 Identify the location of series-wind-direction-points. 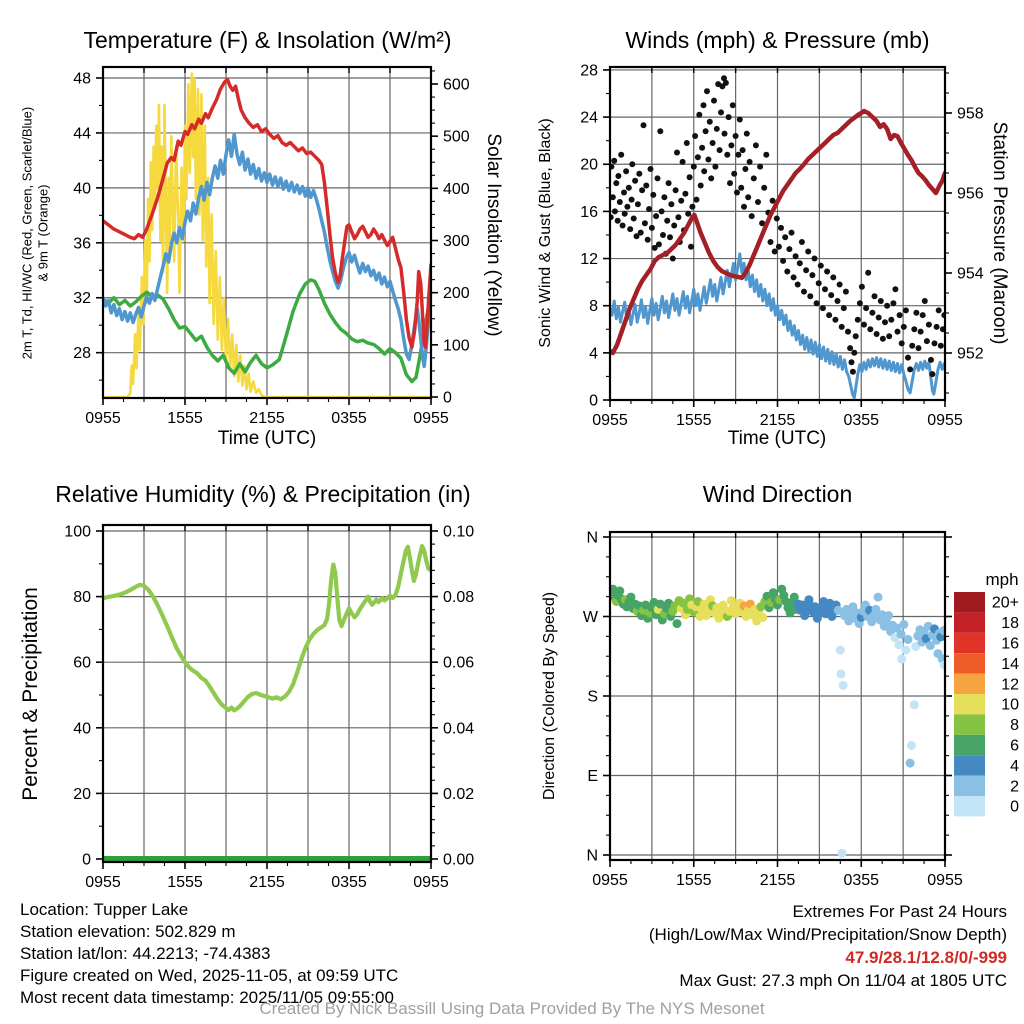
(777, 721).